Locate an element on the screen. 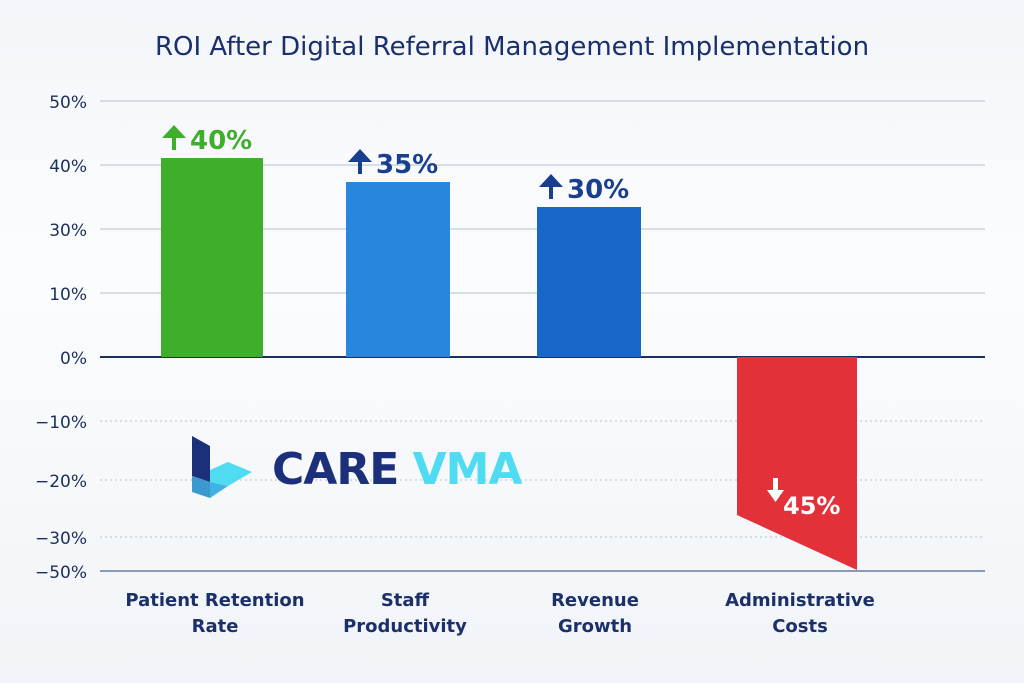  y-tick-label: −50% is located at coordinates (61, 573).